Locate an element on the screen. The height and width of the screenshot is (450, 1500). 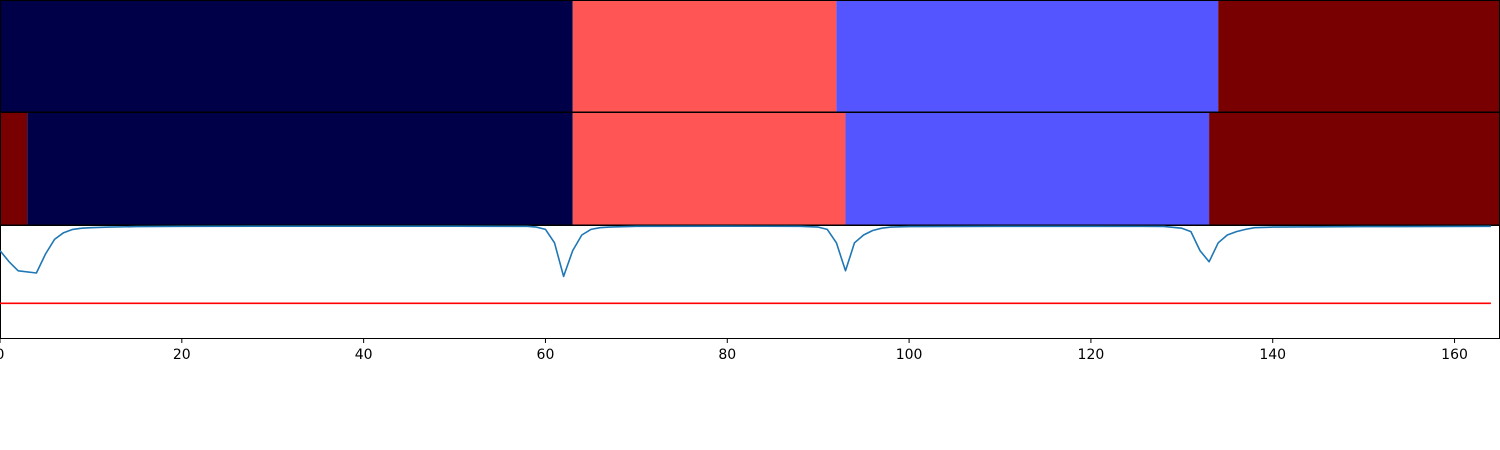
x-tick-label-20: 20 is located at coordinates (182, 355).